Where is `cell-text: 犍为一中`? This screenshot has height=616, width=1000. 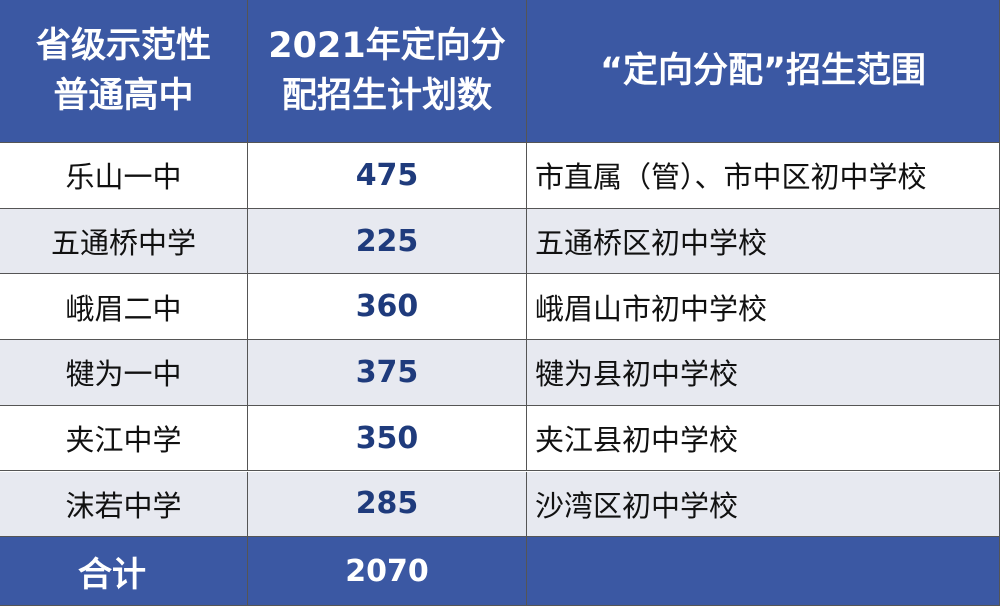
cell-text: 犍为一中 is located at coordinates (123, 374).